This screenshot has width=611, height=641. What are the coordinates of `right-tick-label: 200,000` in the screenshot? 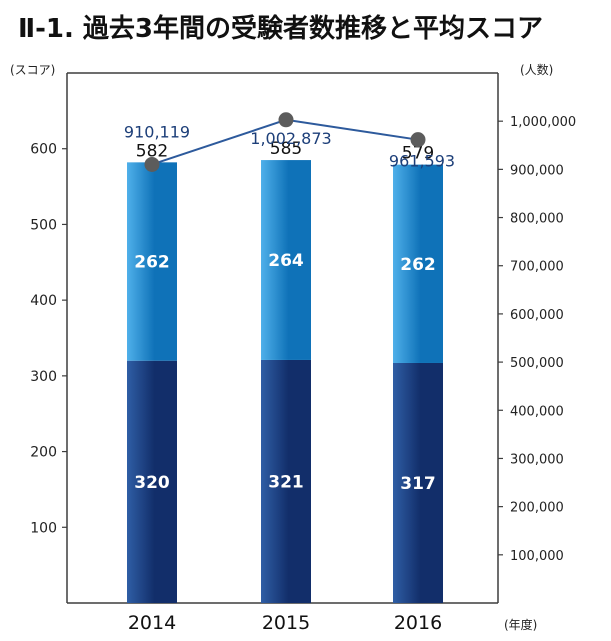 It's located at (537, 508).